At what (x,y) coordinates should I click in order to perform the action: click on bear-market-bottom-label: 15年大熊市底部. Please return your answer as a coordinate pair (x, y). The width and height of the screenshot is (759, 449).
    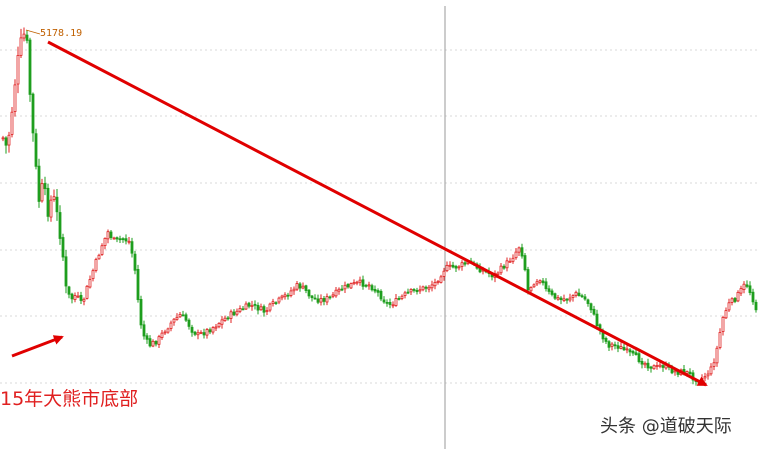
    Looking at the image, I should click on (69, 399).